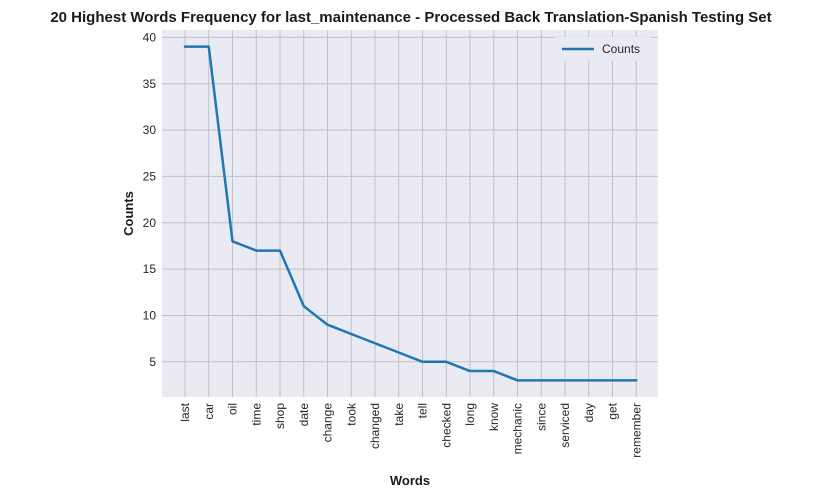 This screenshot has height=497, width=821. I want to click on y-tick-label: 5, so click(152, 362).